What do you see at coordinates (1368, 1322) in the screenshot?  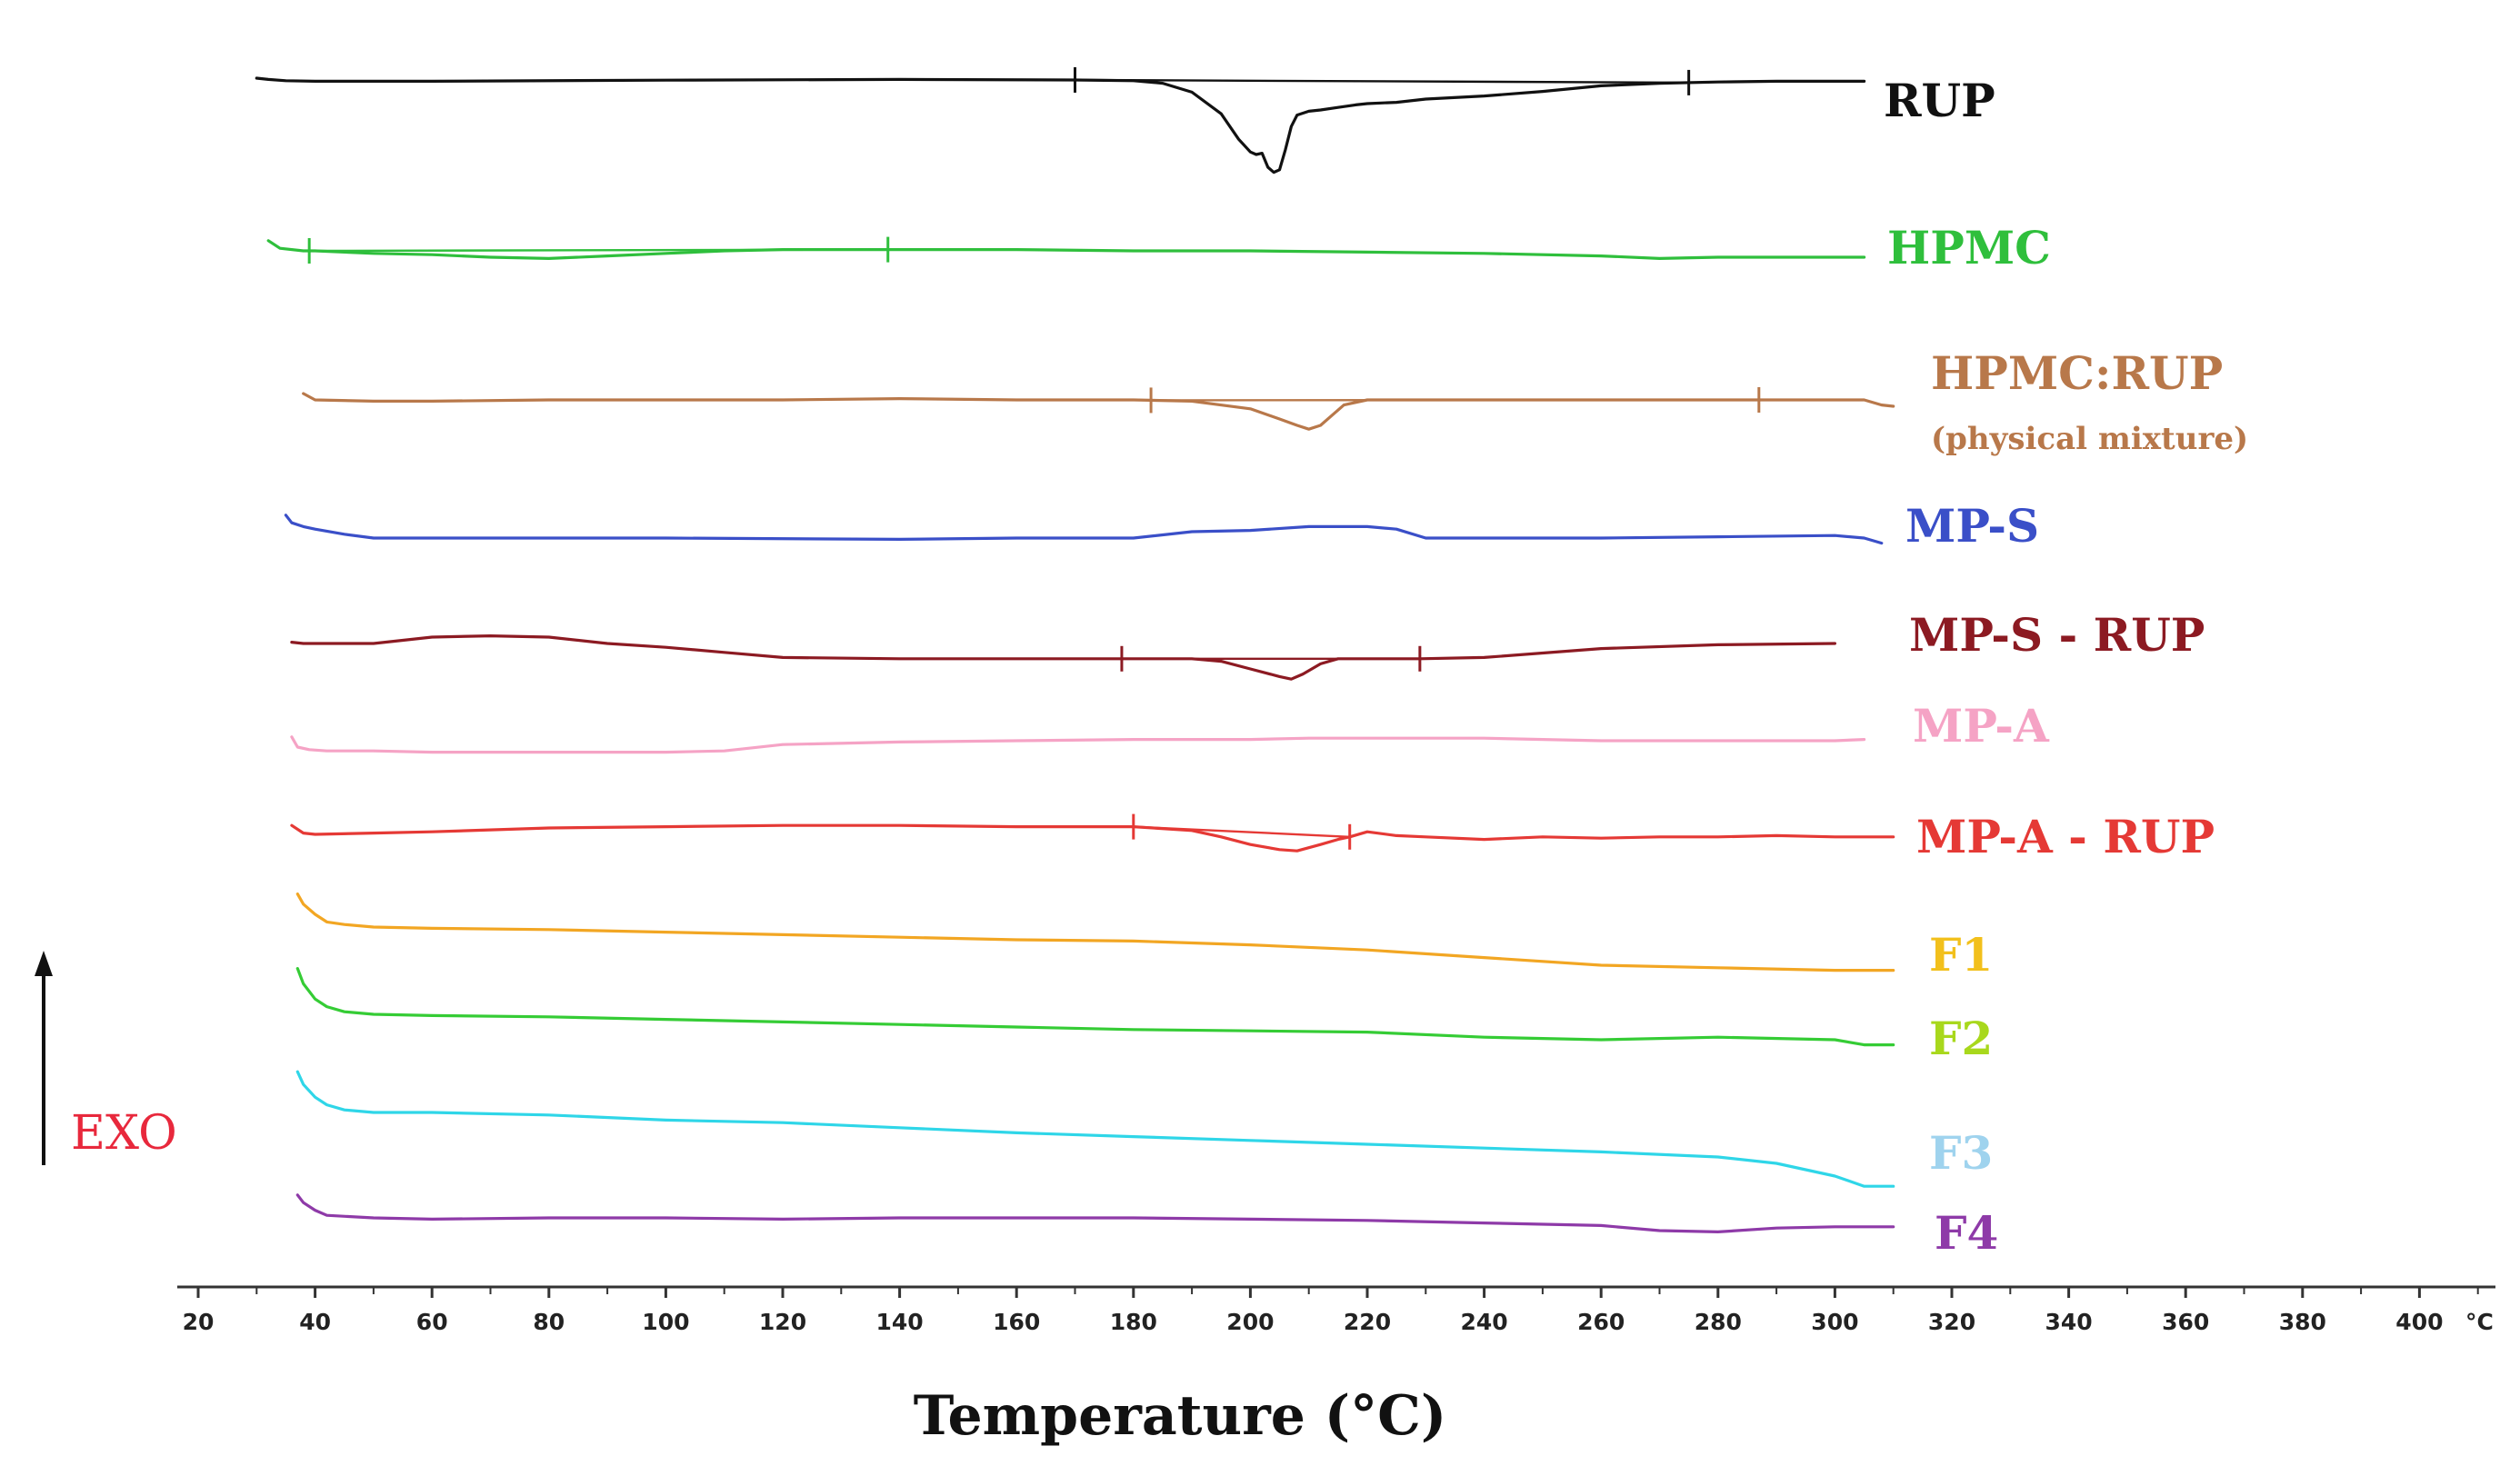 I see `x-tick-label: 220` at bounding box center [1368, 1322].